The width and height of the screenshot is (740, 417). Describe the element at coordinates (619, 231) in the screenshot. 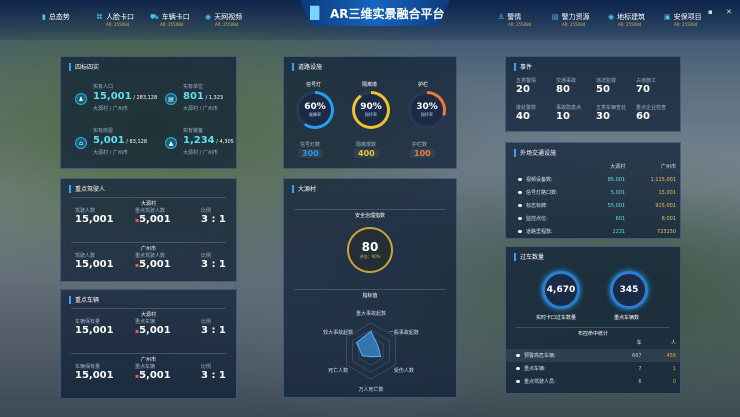

I see `row-value: 1231` at that location.